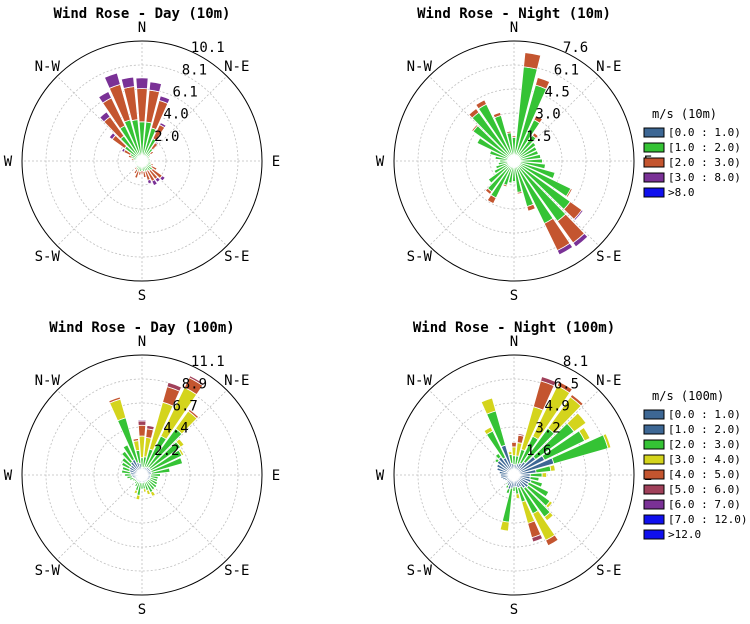 This screenshot has height=624, width=750. Describe the element at coordinates (575, 362) in the screenshot. I see `radial-tick-label: 8.1` at that location.